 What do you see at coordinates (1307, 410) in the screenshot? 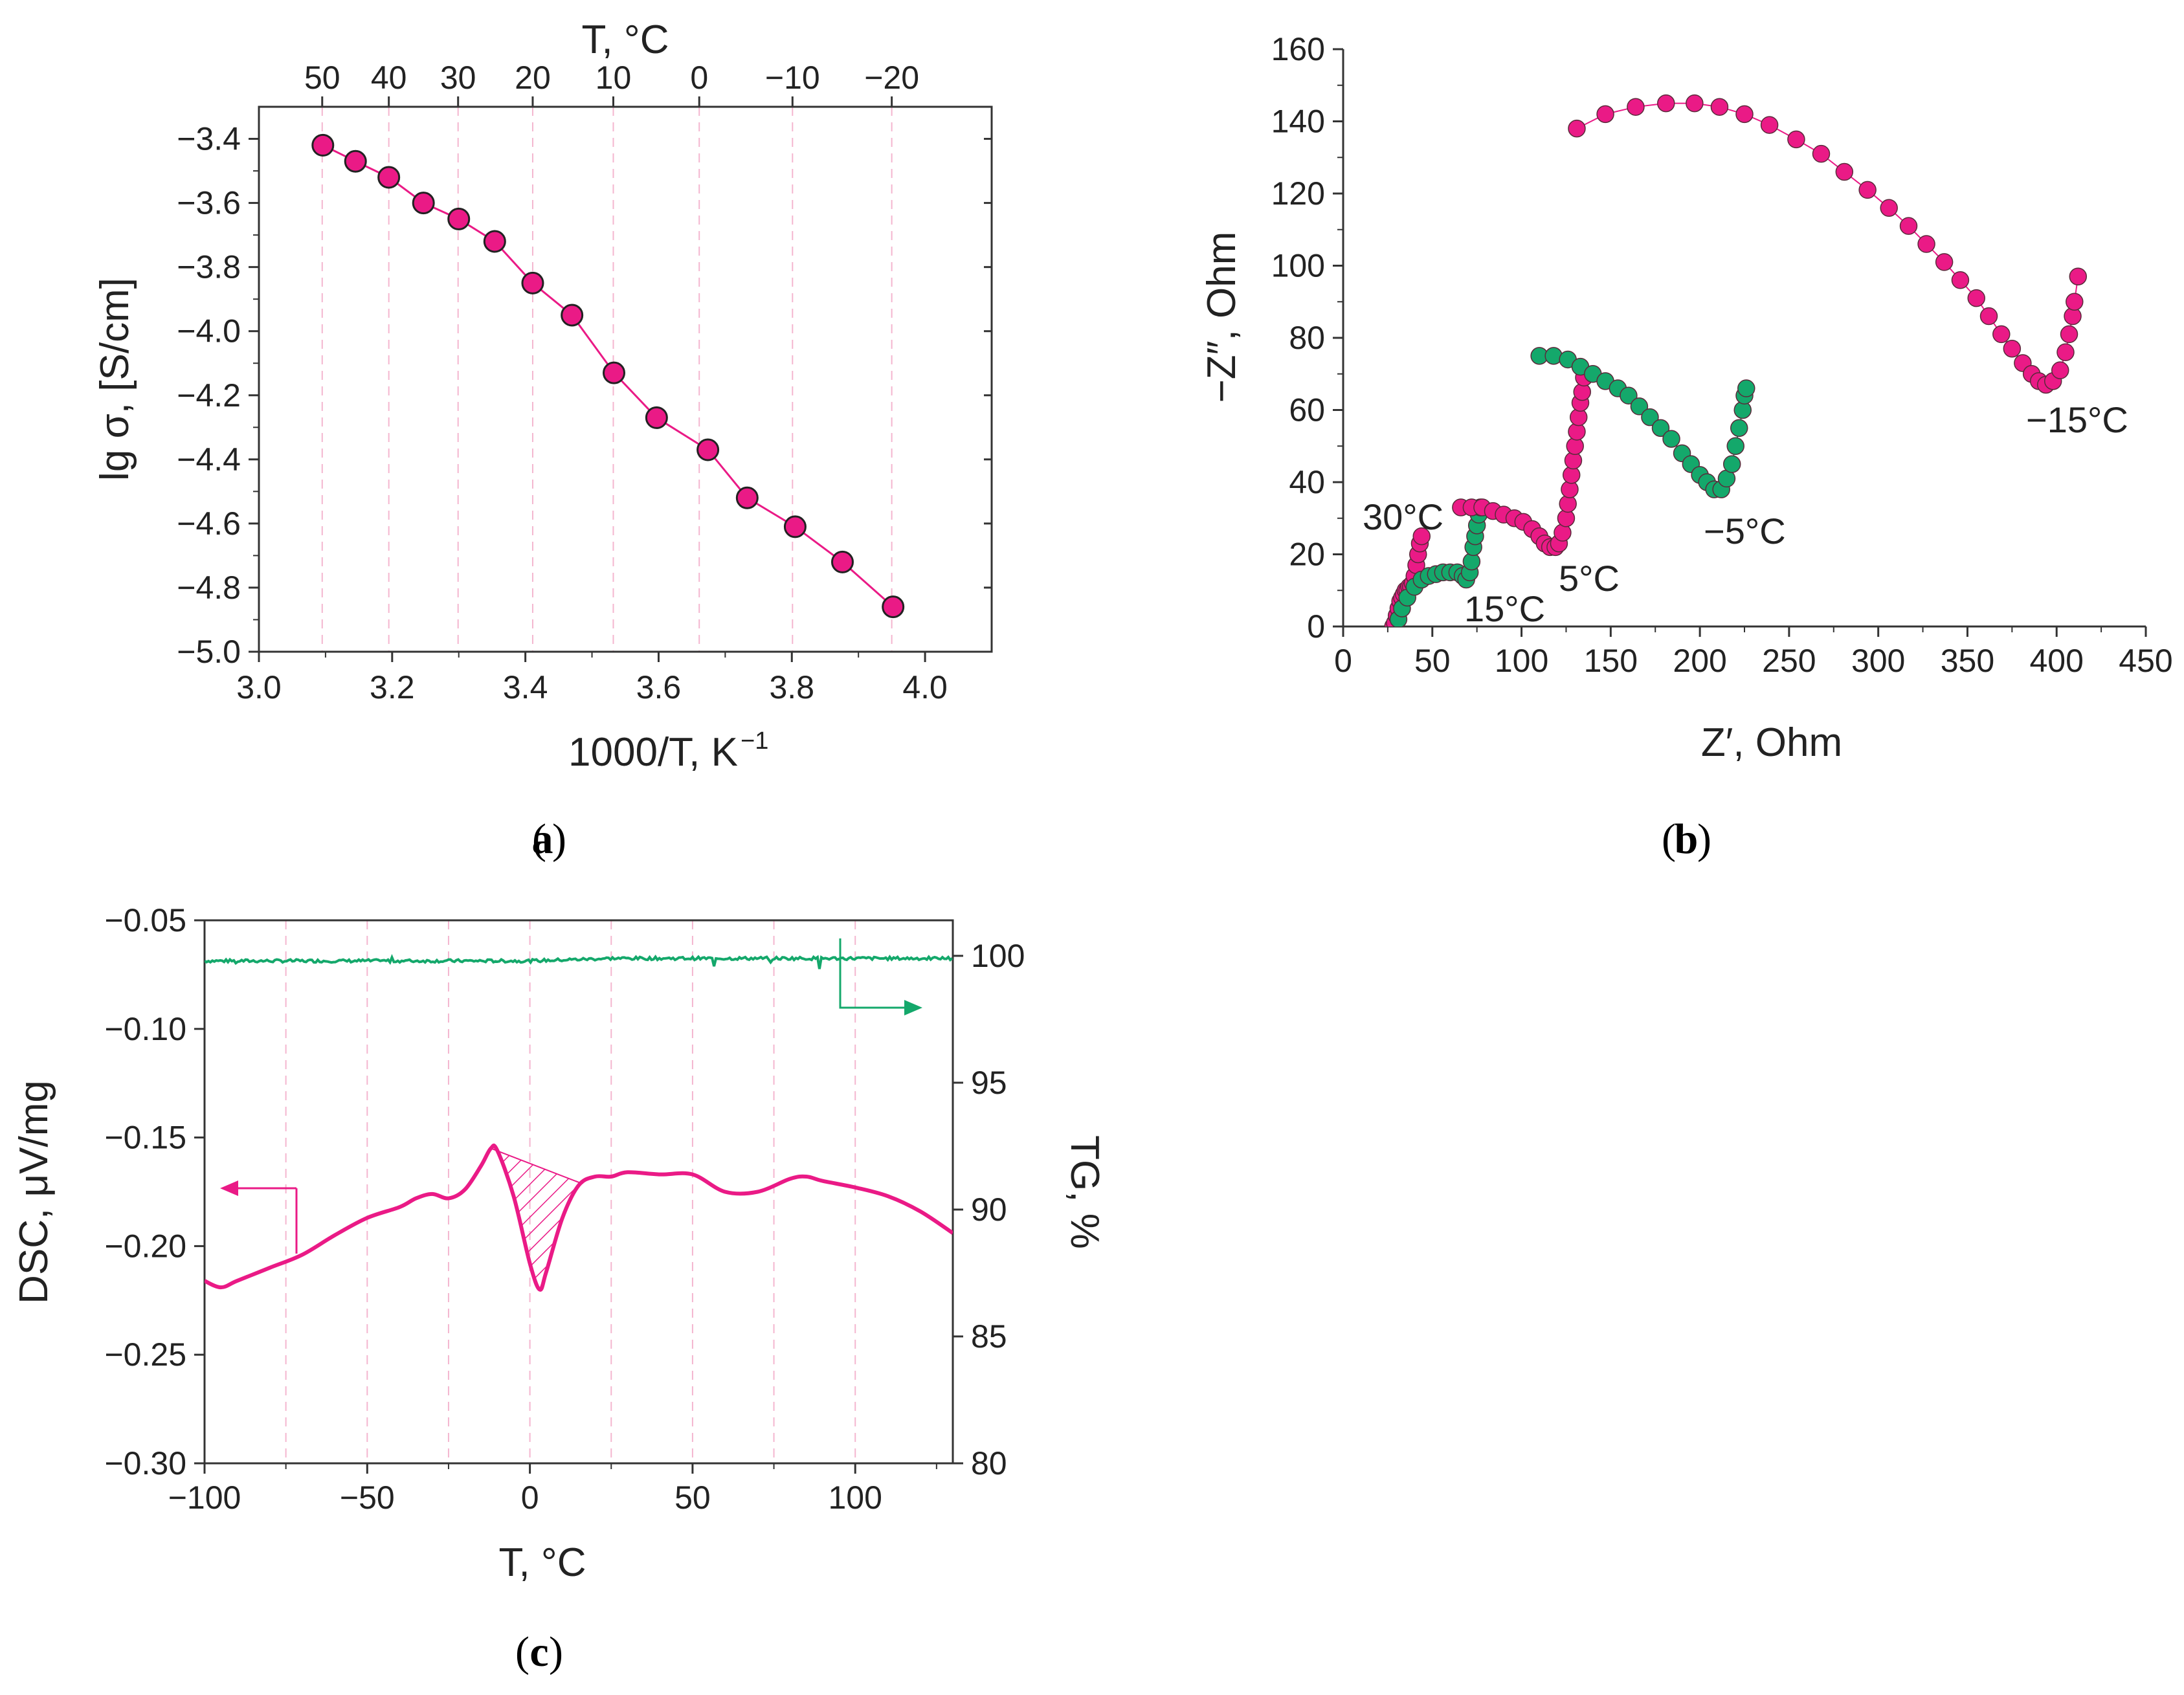
I see `b-y-tick-label: 60` at bounding box center [1307, 410].